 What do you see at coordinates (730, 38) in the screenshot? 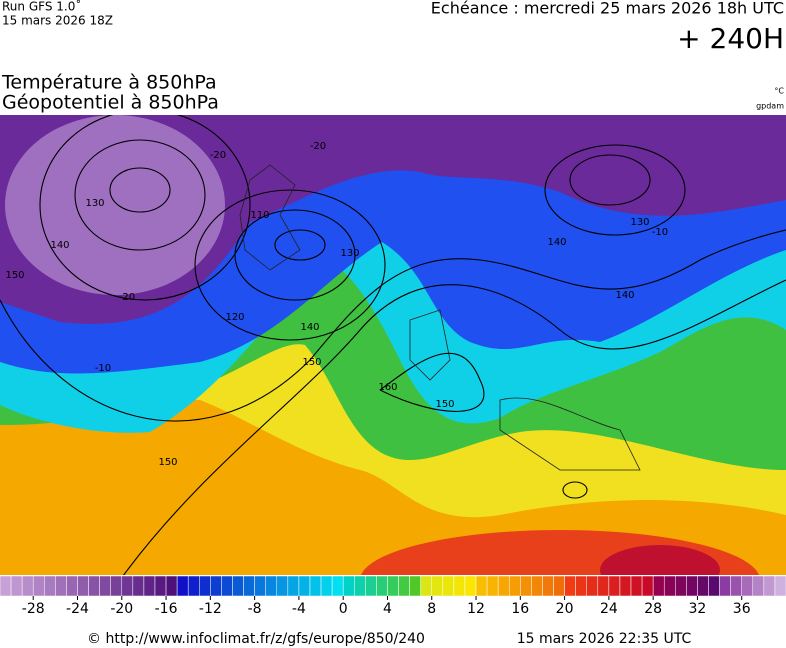
I see `lead-time: + 240H` at bounding box center [730, 38].